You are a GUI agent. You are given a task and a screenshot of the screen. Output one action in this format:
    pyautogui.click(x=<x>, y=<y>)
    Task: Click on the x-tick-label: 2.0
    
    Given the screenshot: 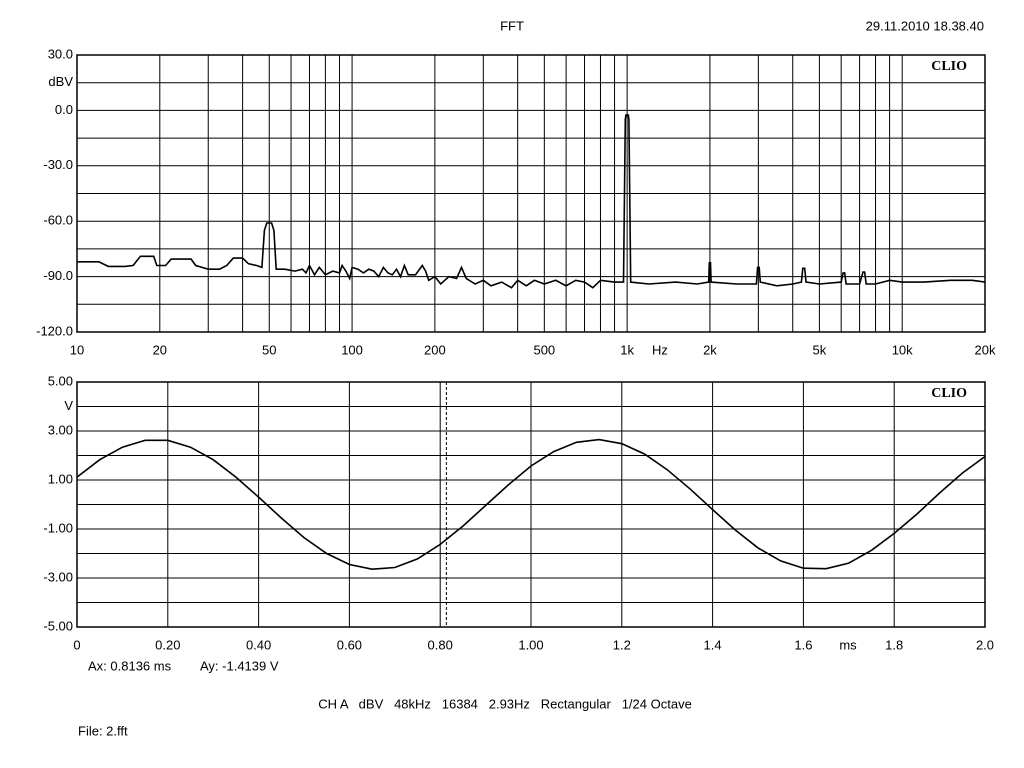 What is the action you would take?
    pyautogui.click(x=985, y=644)
    